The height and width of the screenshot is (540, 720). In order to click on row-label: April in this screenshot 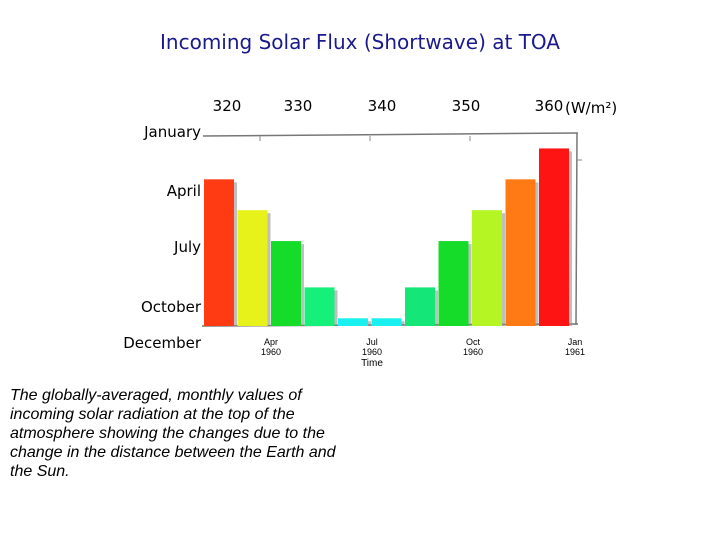, I will do `click(184, 191)`.